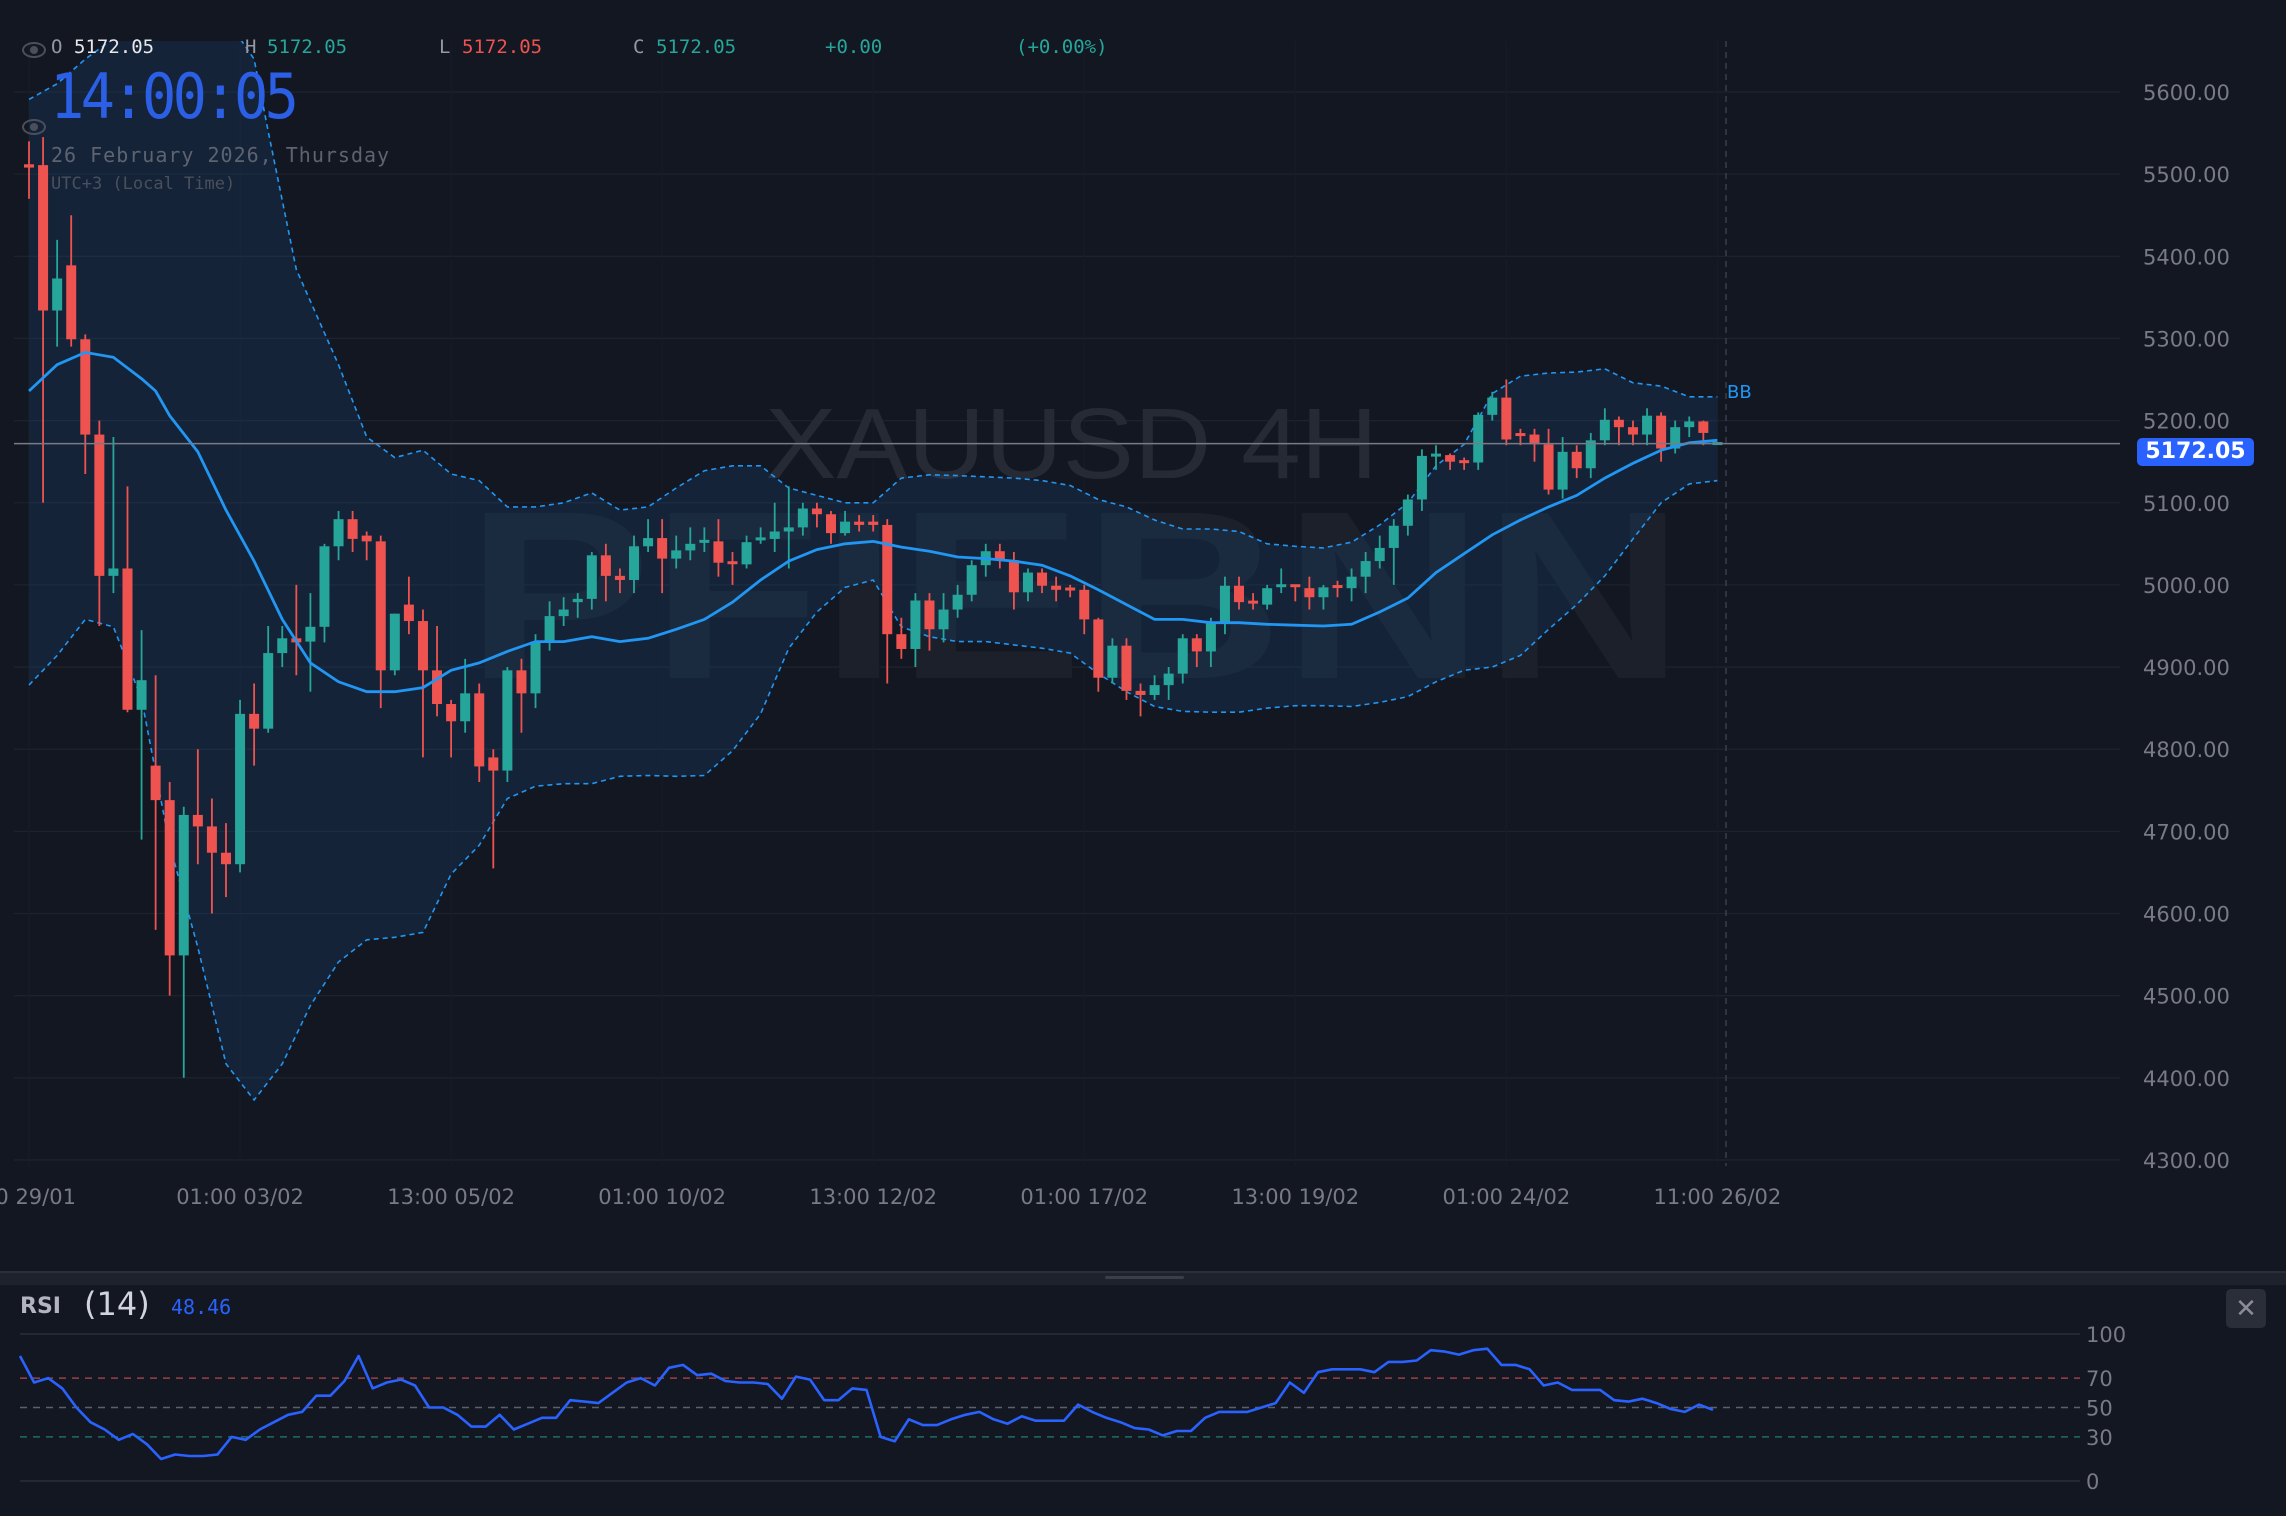 The height and width of the screenshot is (1516, 2286). I want to click on clock-timezone: UTC+3 (Local Time), so click(143, 184).